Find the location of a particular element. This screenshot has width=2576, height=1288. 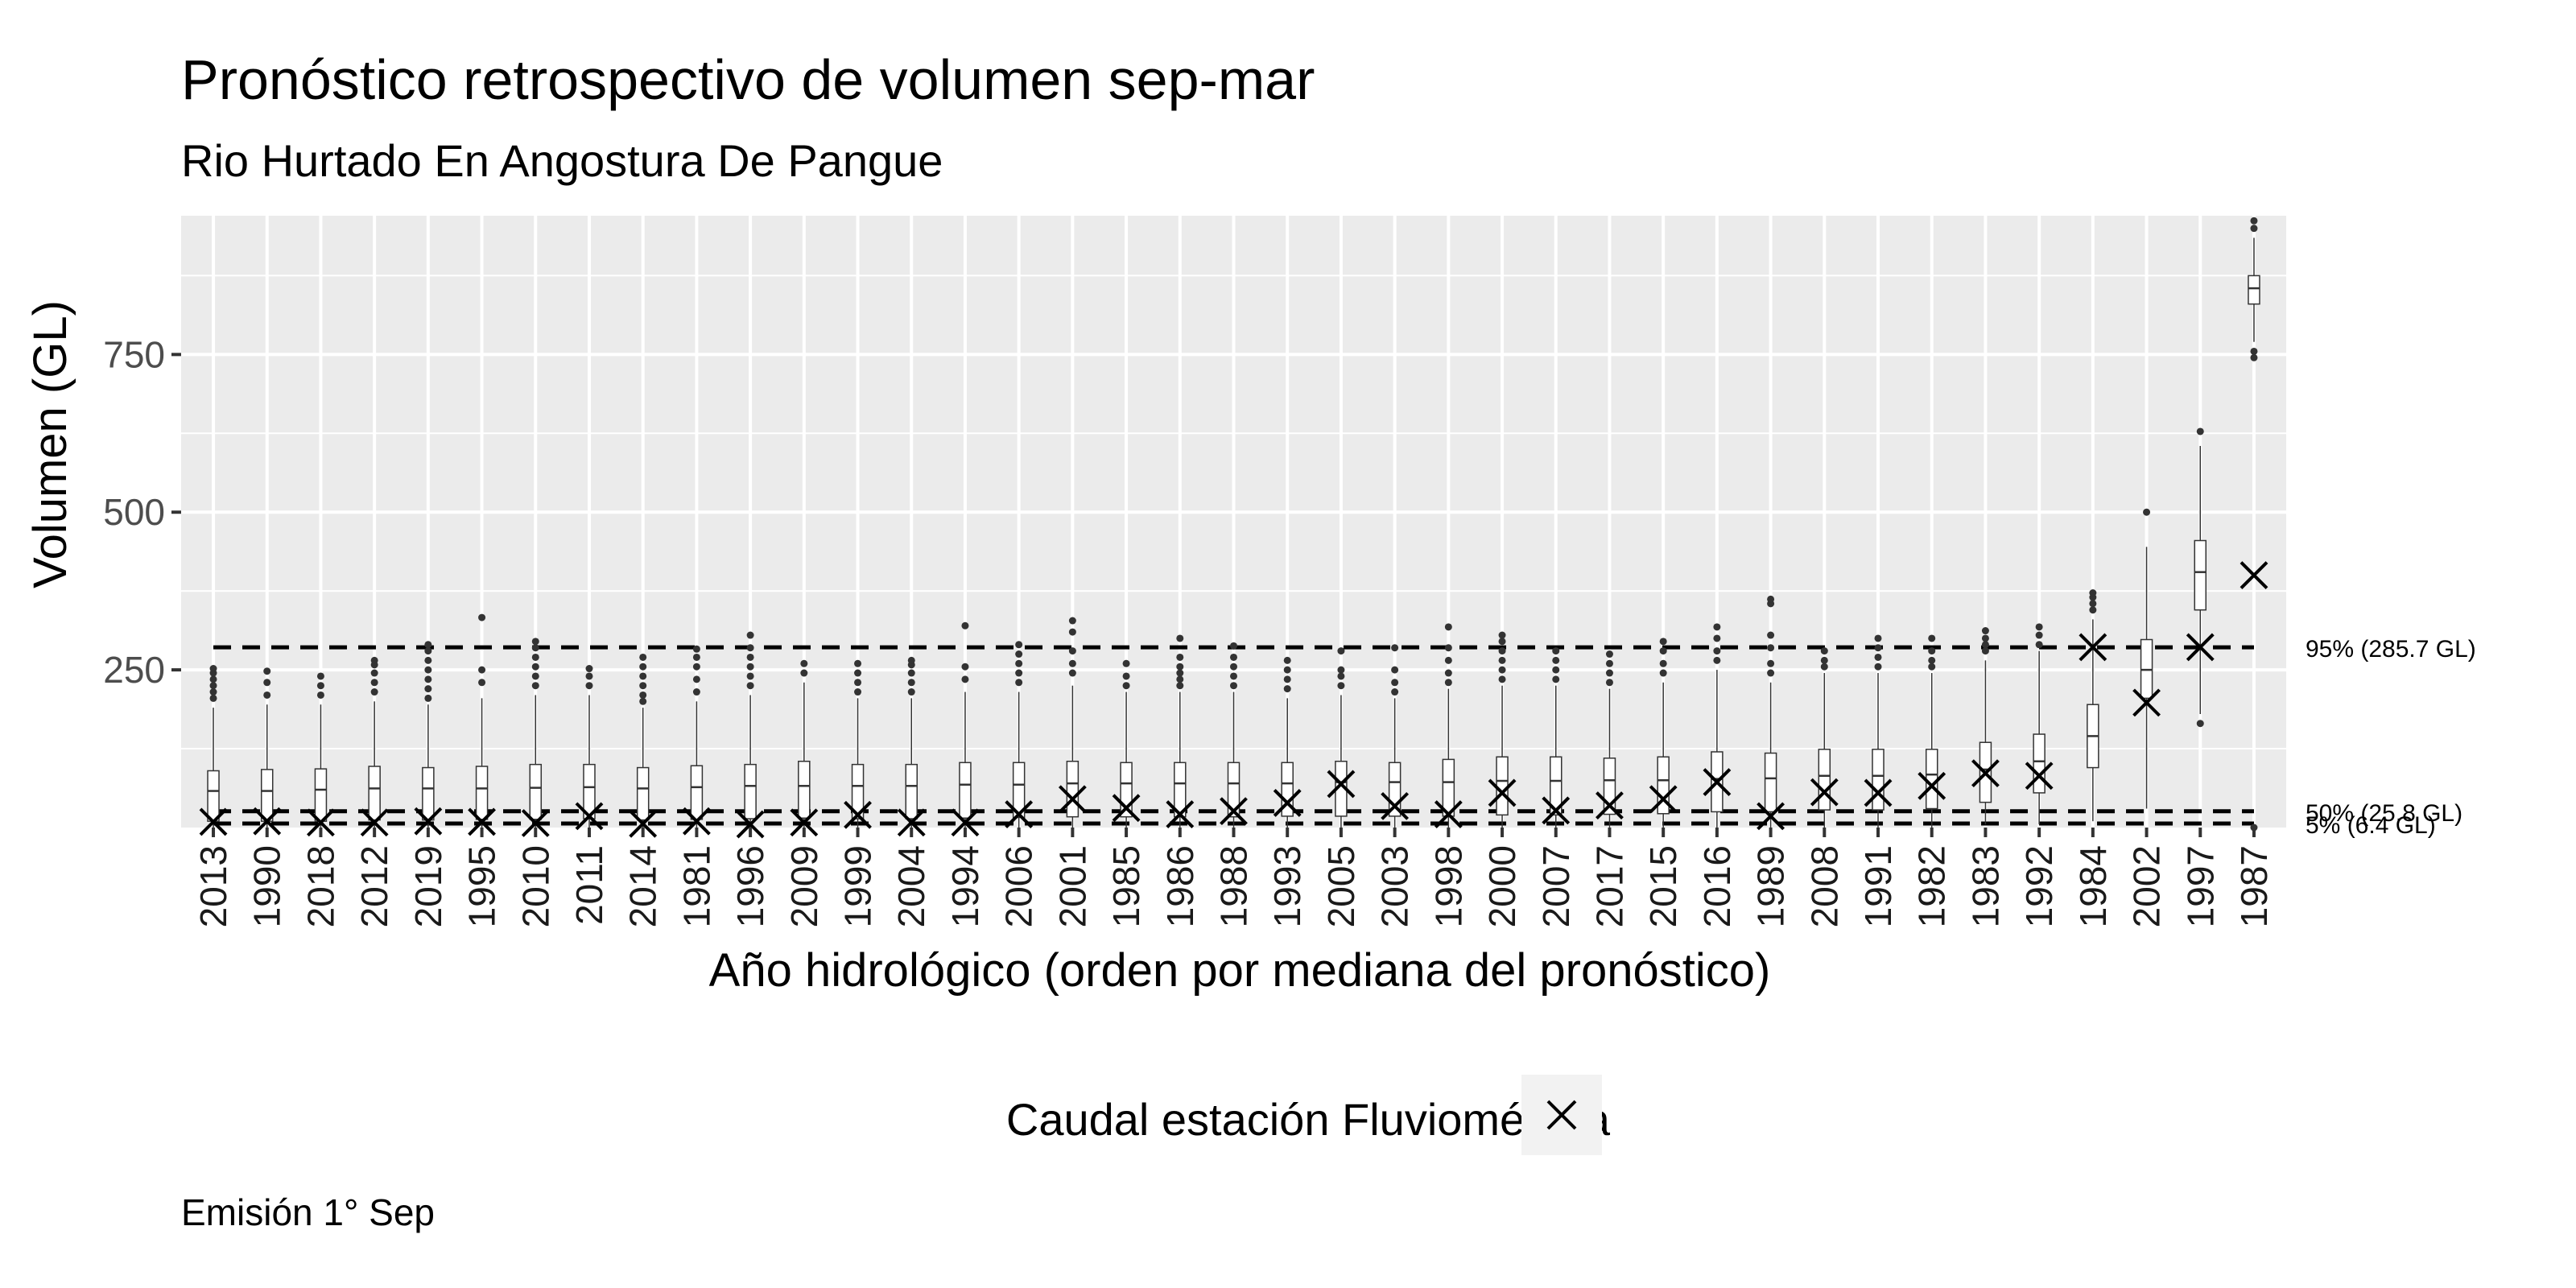

box-2011 is located at coordinates (589, 746).